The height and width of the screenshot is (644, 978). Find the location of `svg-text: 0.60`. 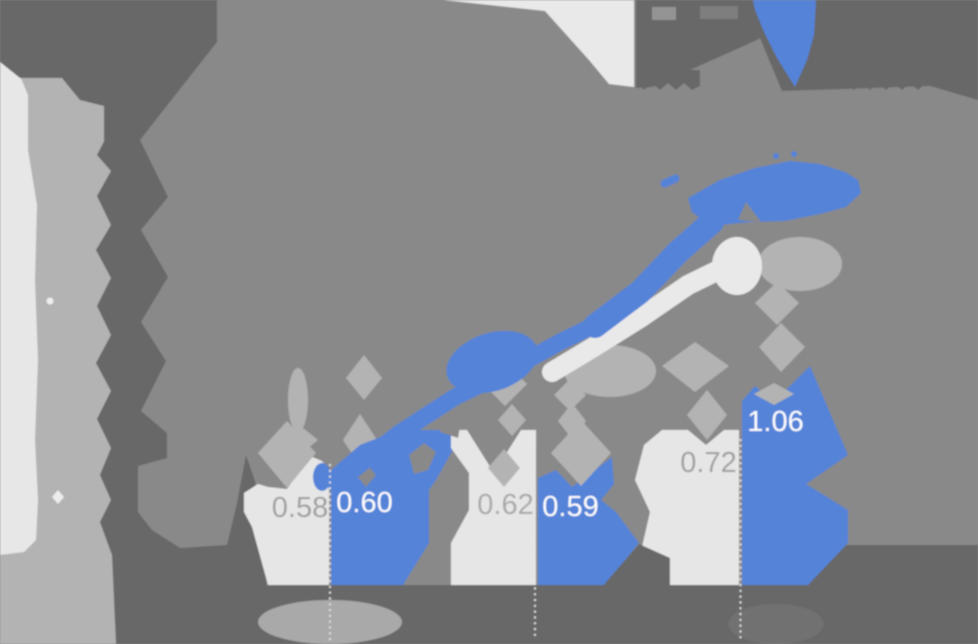

svg-text: 0.60 is located at coordinates (364, 503).